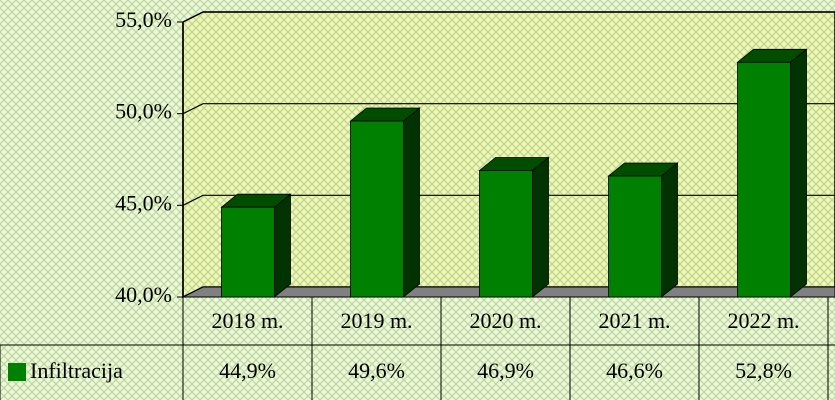  What do you see at coordinates (763, 320) in the screenshot?
I see `x-tick-label: 2022 m.` at bounding box center [763, 320].